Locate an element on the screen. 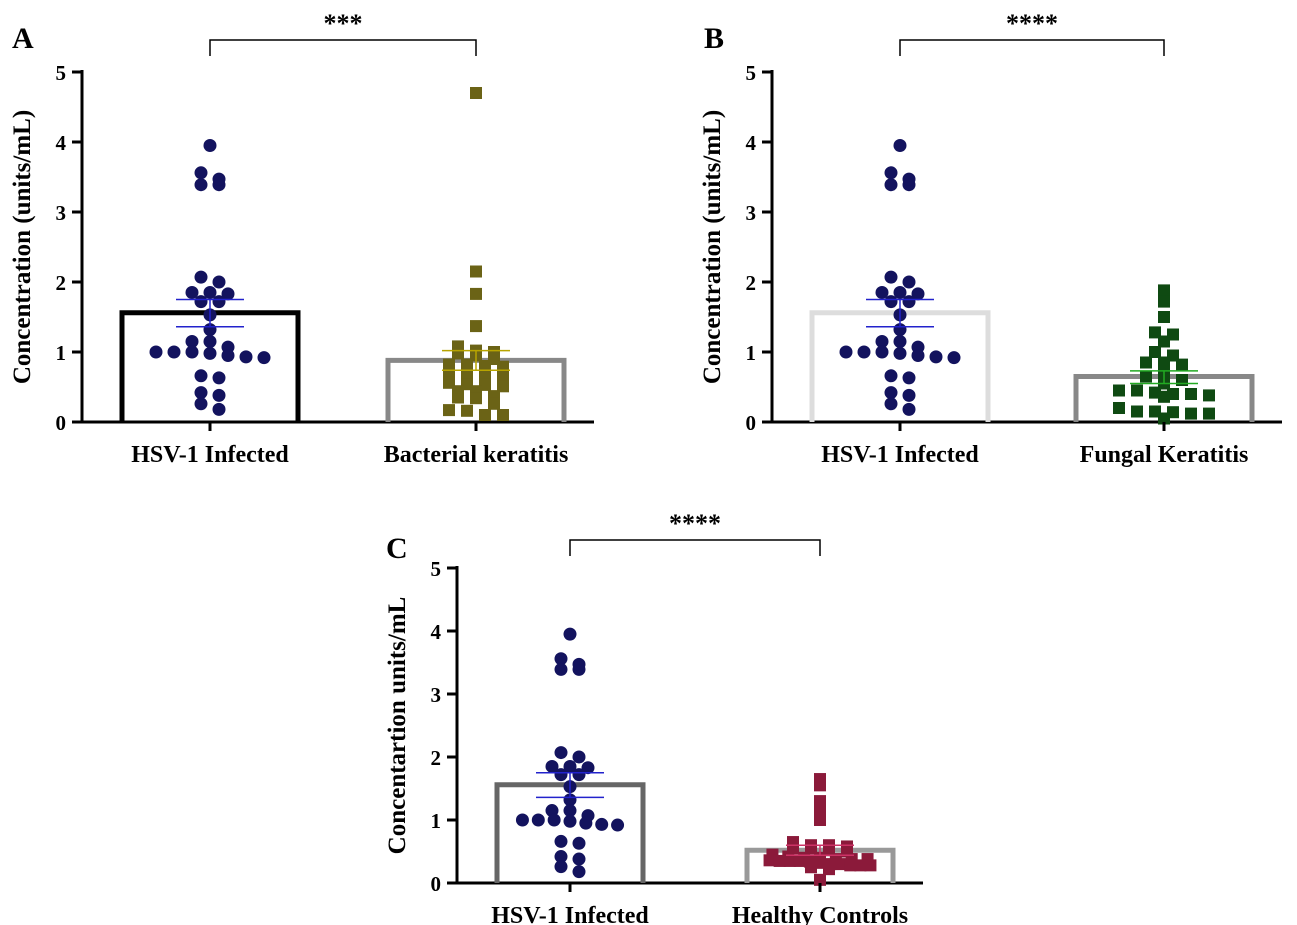 Image resolution: width=1297 pixels, height=925 pixels. y-axis-label: Concentration (units/mL) is located at coordinates (712, 247).